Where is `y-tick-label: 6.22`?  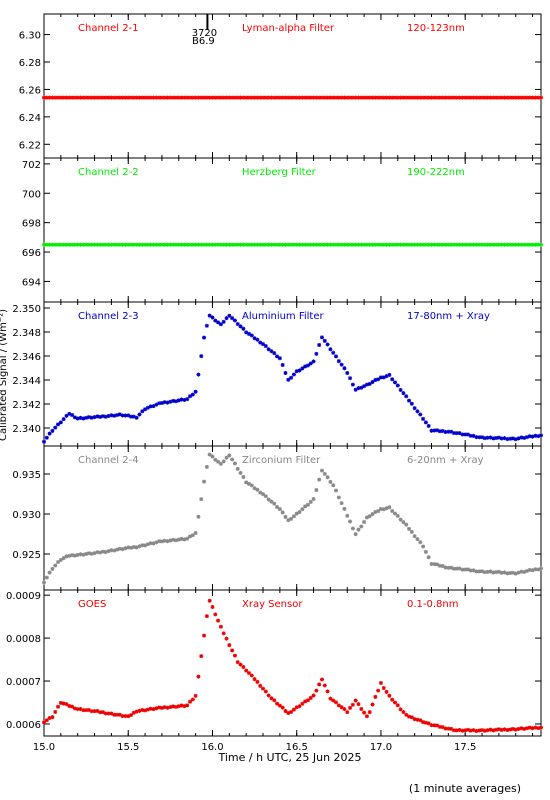 y-tick-label: 6.22 is located at coordinates (30, 145).